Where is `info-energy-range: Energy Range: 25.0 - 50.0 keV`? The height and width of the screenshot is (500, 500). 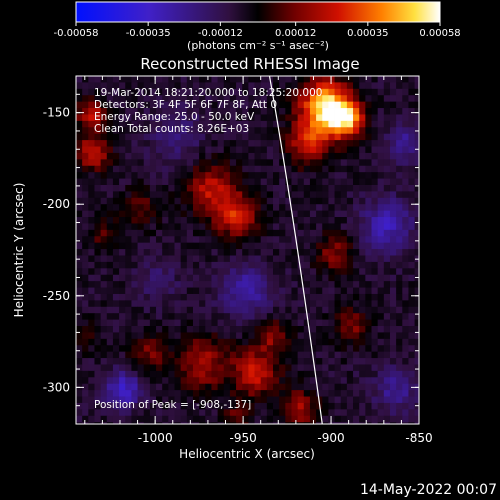
info-energy-range: Energy Range: 25.0 - 50.0 keV is located at coordinates (174, 117).